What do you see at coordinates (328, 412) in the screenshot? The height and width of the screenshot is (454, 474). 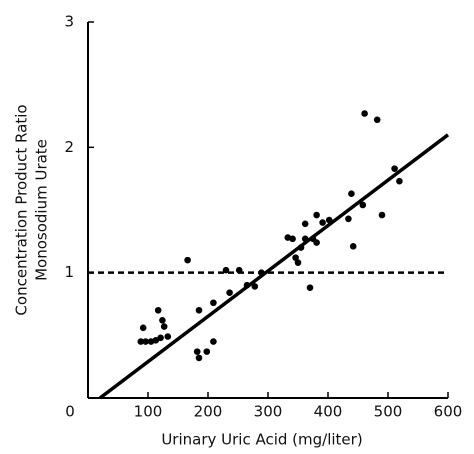 I see `x-tick-label: 400` at bounding box center [328, 412].